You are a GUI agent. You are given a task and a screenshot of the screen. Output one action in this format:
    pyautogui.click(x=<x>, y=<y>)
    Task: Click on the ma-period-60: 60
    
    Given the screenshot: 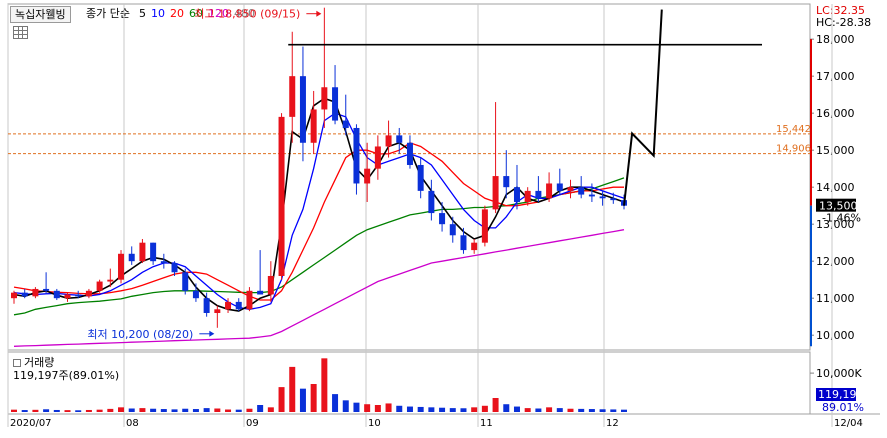 What is the action you would take?
    pyautogui.click(x=195, y=13)
    